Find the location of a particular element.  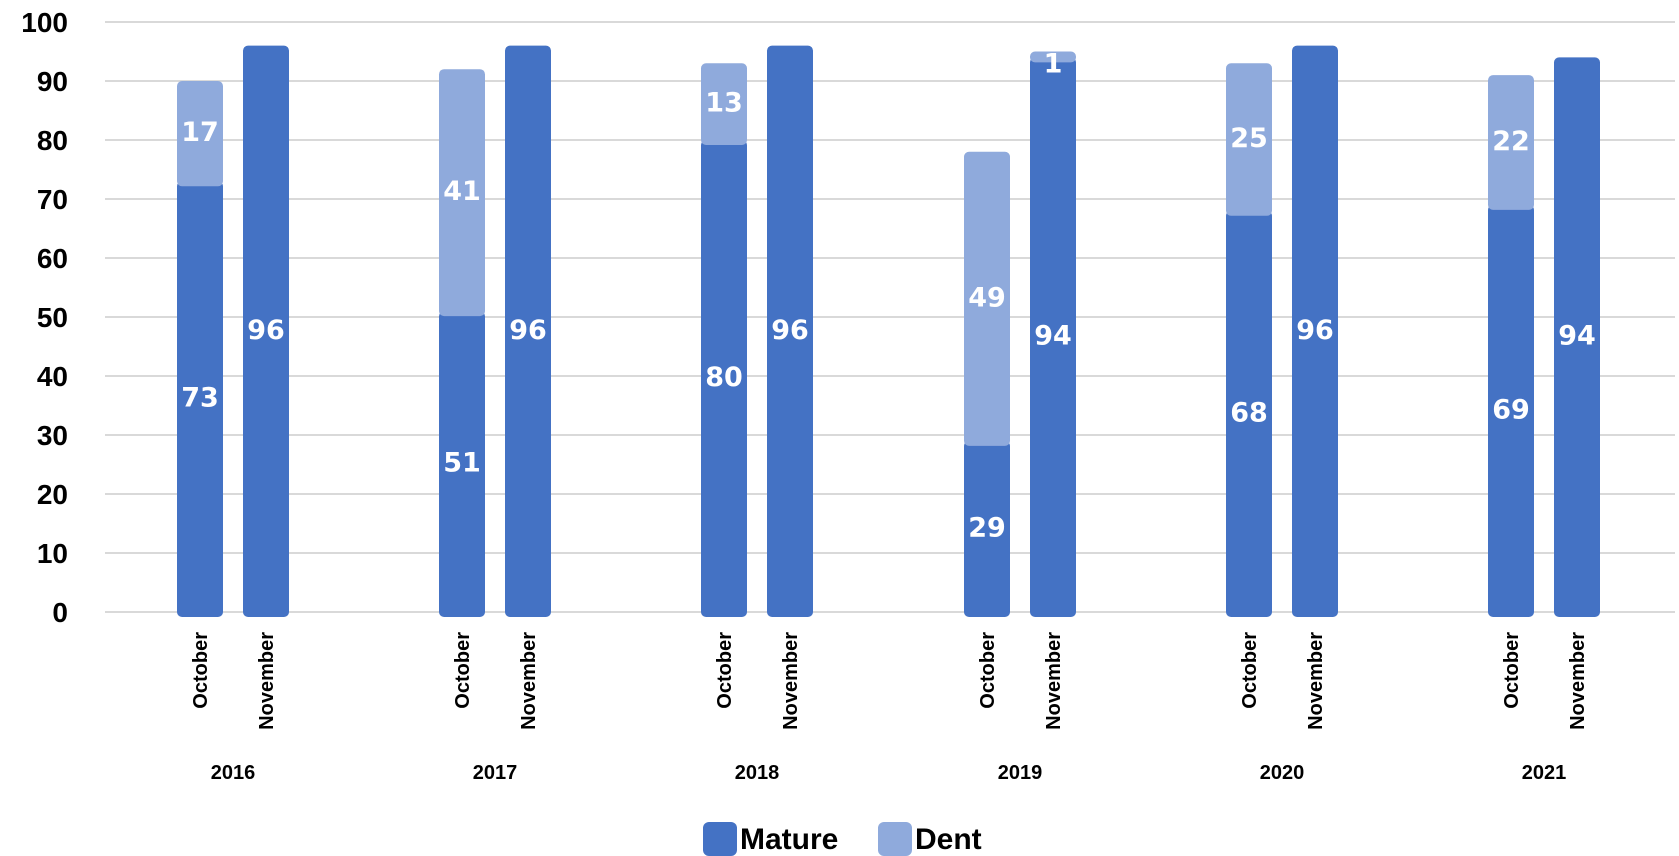

data-label: 41 is located at coordinates (462, 191).